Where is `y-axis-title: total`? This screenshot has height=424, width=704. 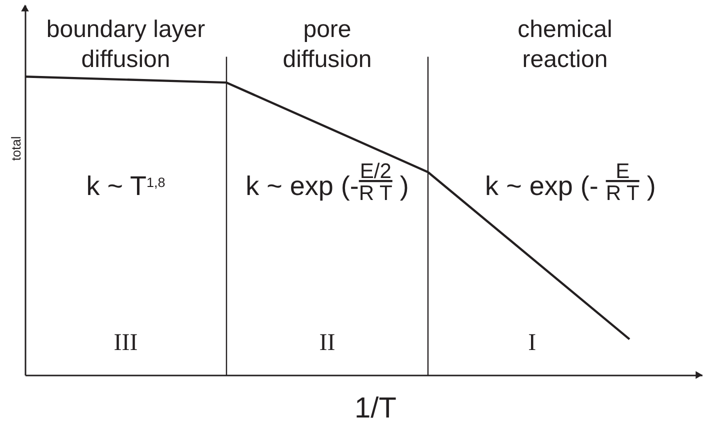 y-axis-title: total is located at coordinates (16, 148).